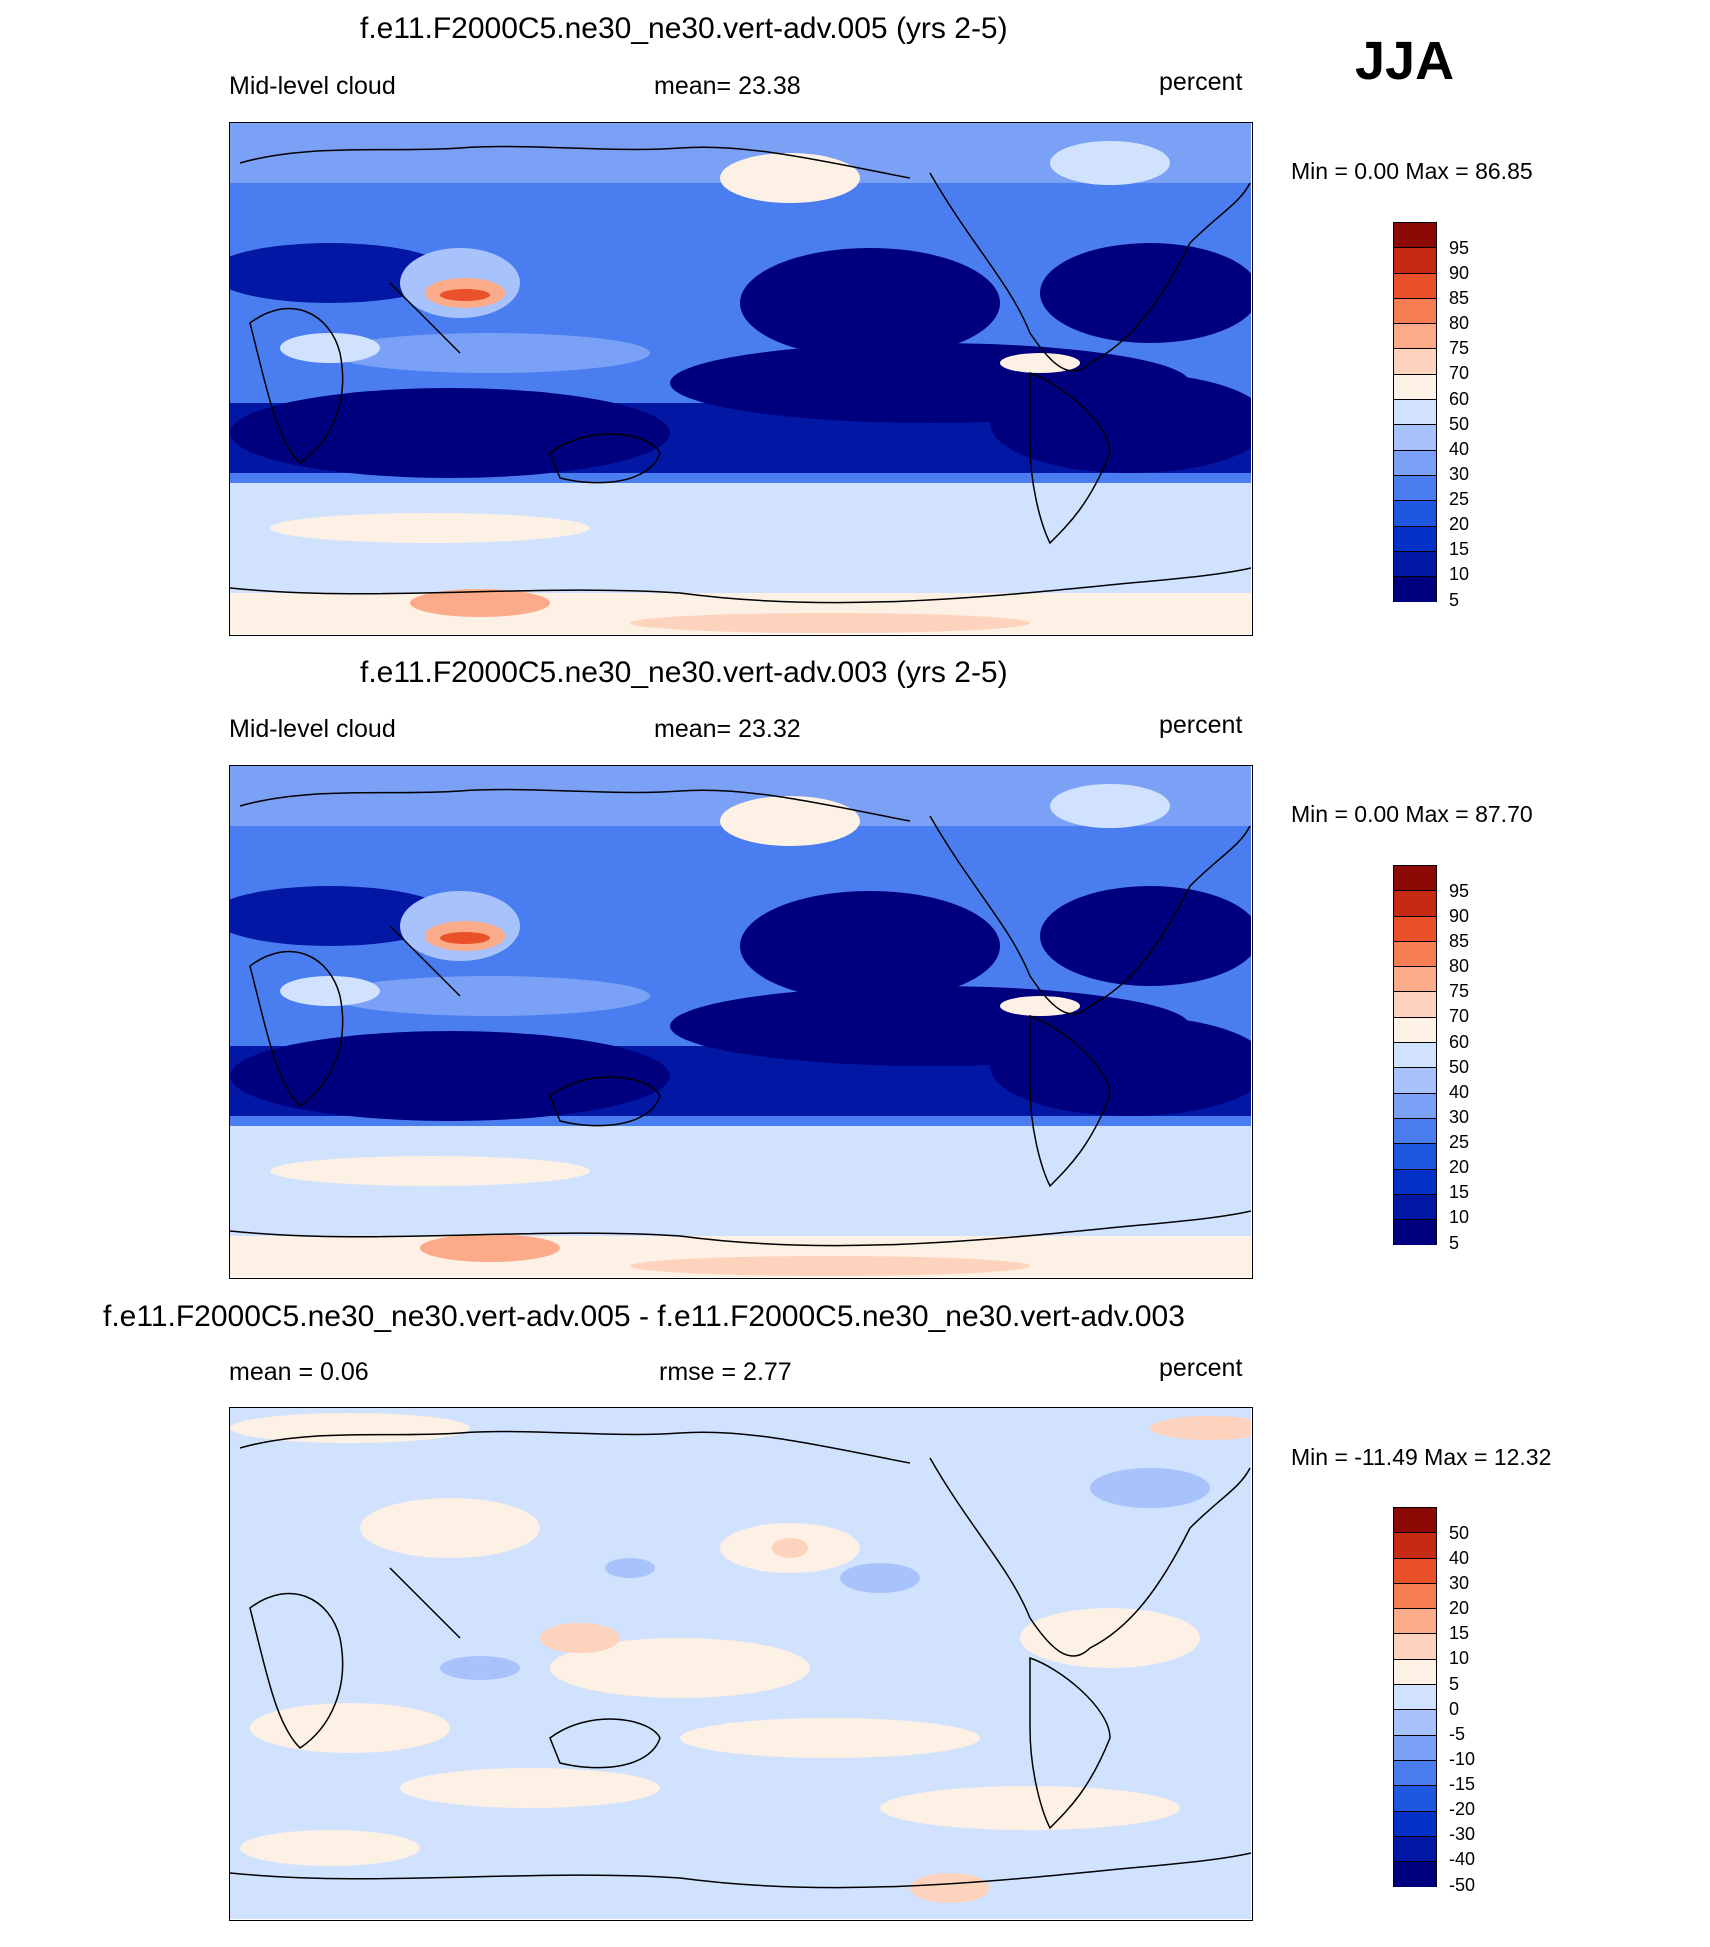 This screenshot has width=1710, height=1947. I want to click on colorbar-tick: -5, so click(1457, 1734).